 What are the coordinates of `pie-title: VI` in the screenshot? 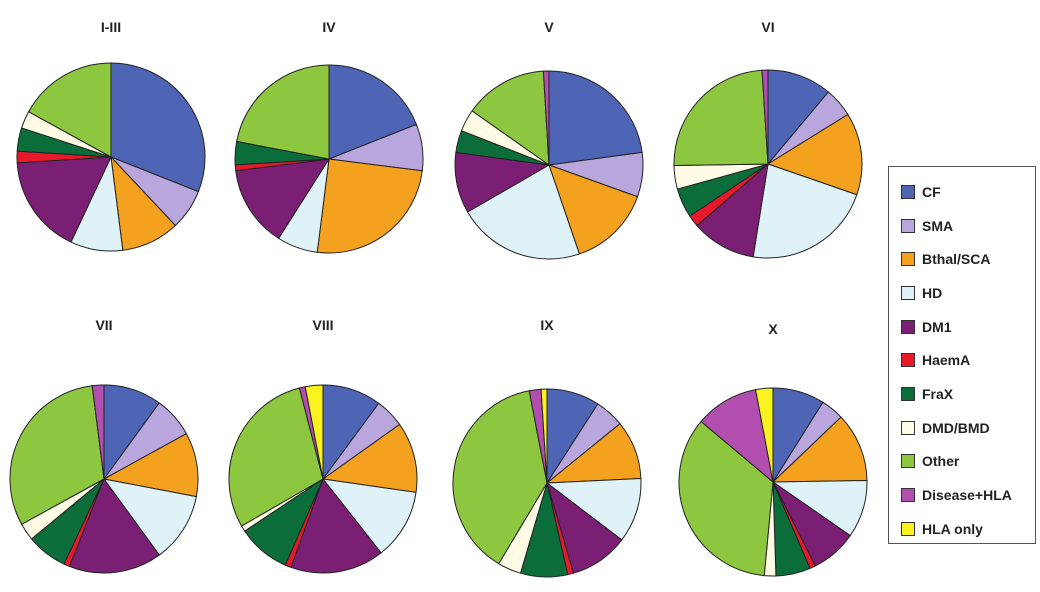 It's located at (767, 27).